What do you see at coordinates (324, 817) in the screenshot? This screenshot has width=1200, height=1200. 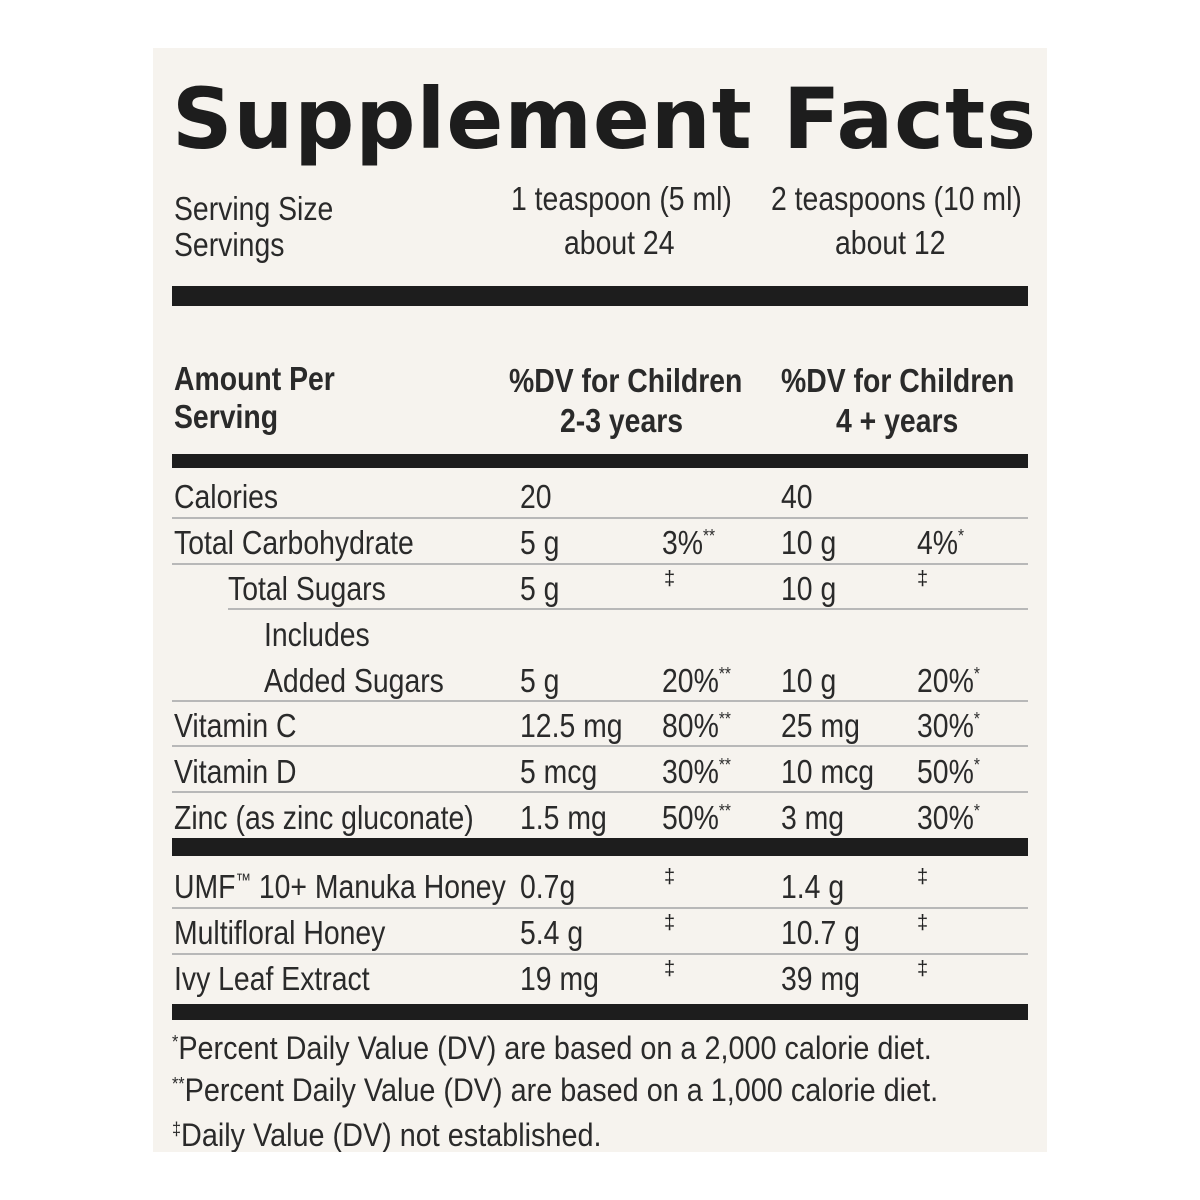 I see `row-zinc-name: Zinc (as zinc gluconate)` at bounding box center [324, 817].